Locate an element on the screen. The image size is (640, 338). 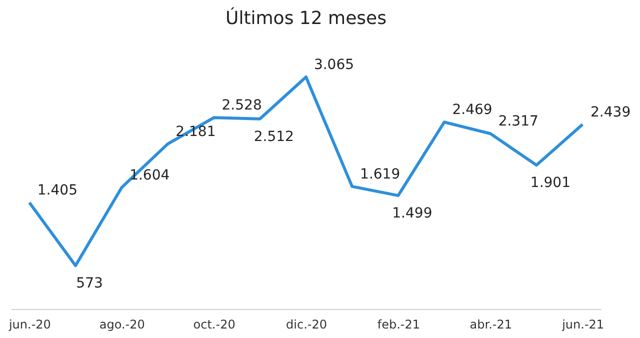
chart-title: Últimos 12 meses is located at coordinates (306, 18).